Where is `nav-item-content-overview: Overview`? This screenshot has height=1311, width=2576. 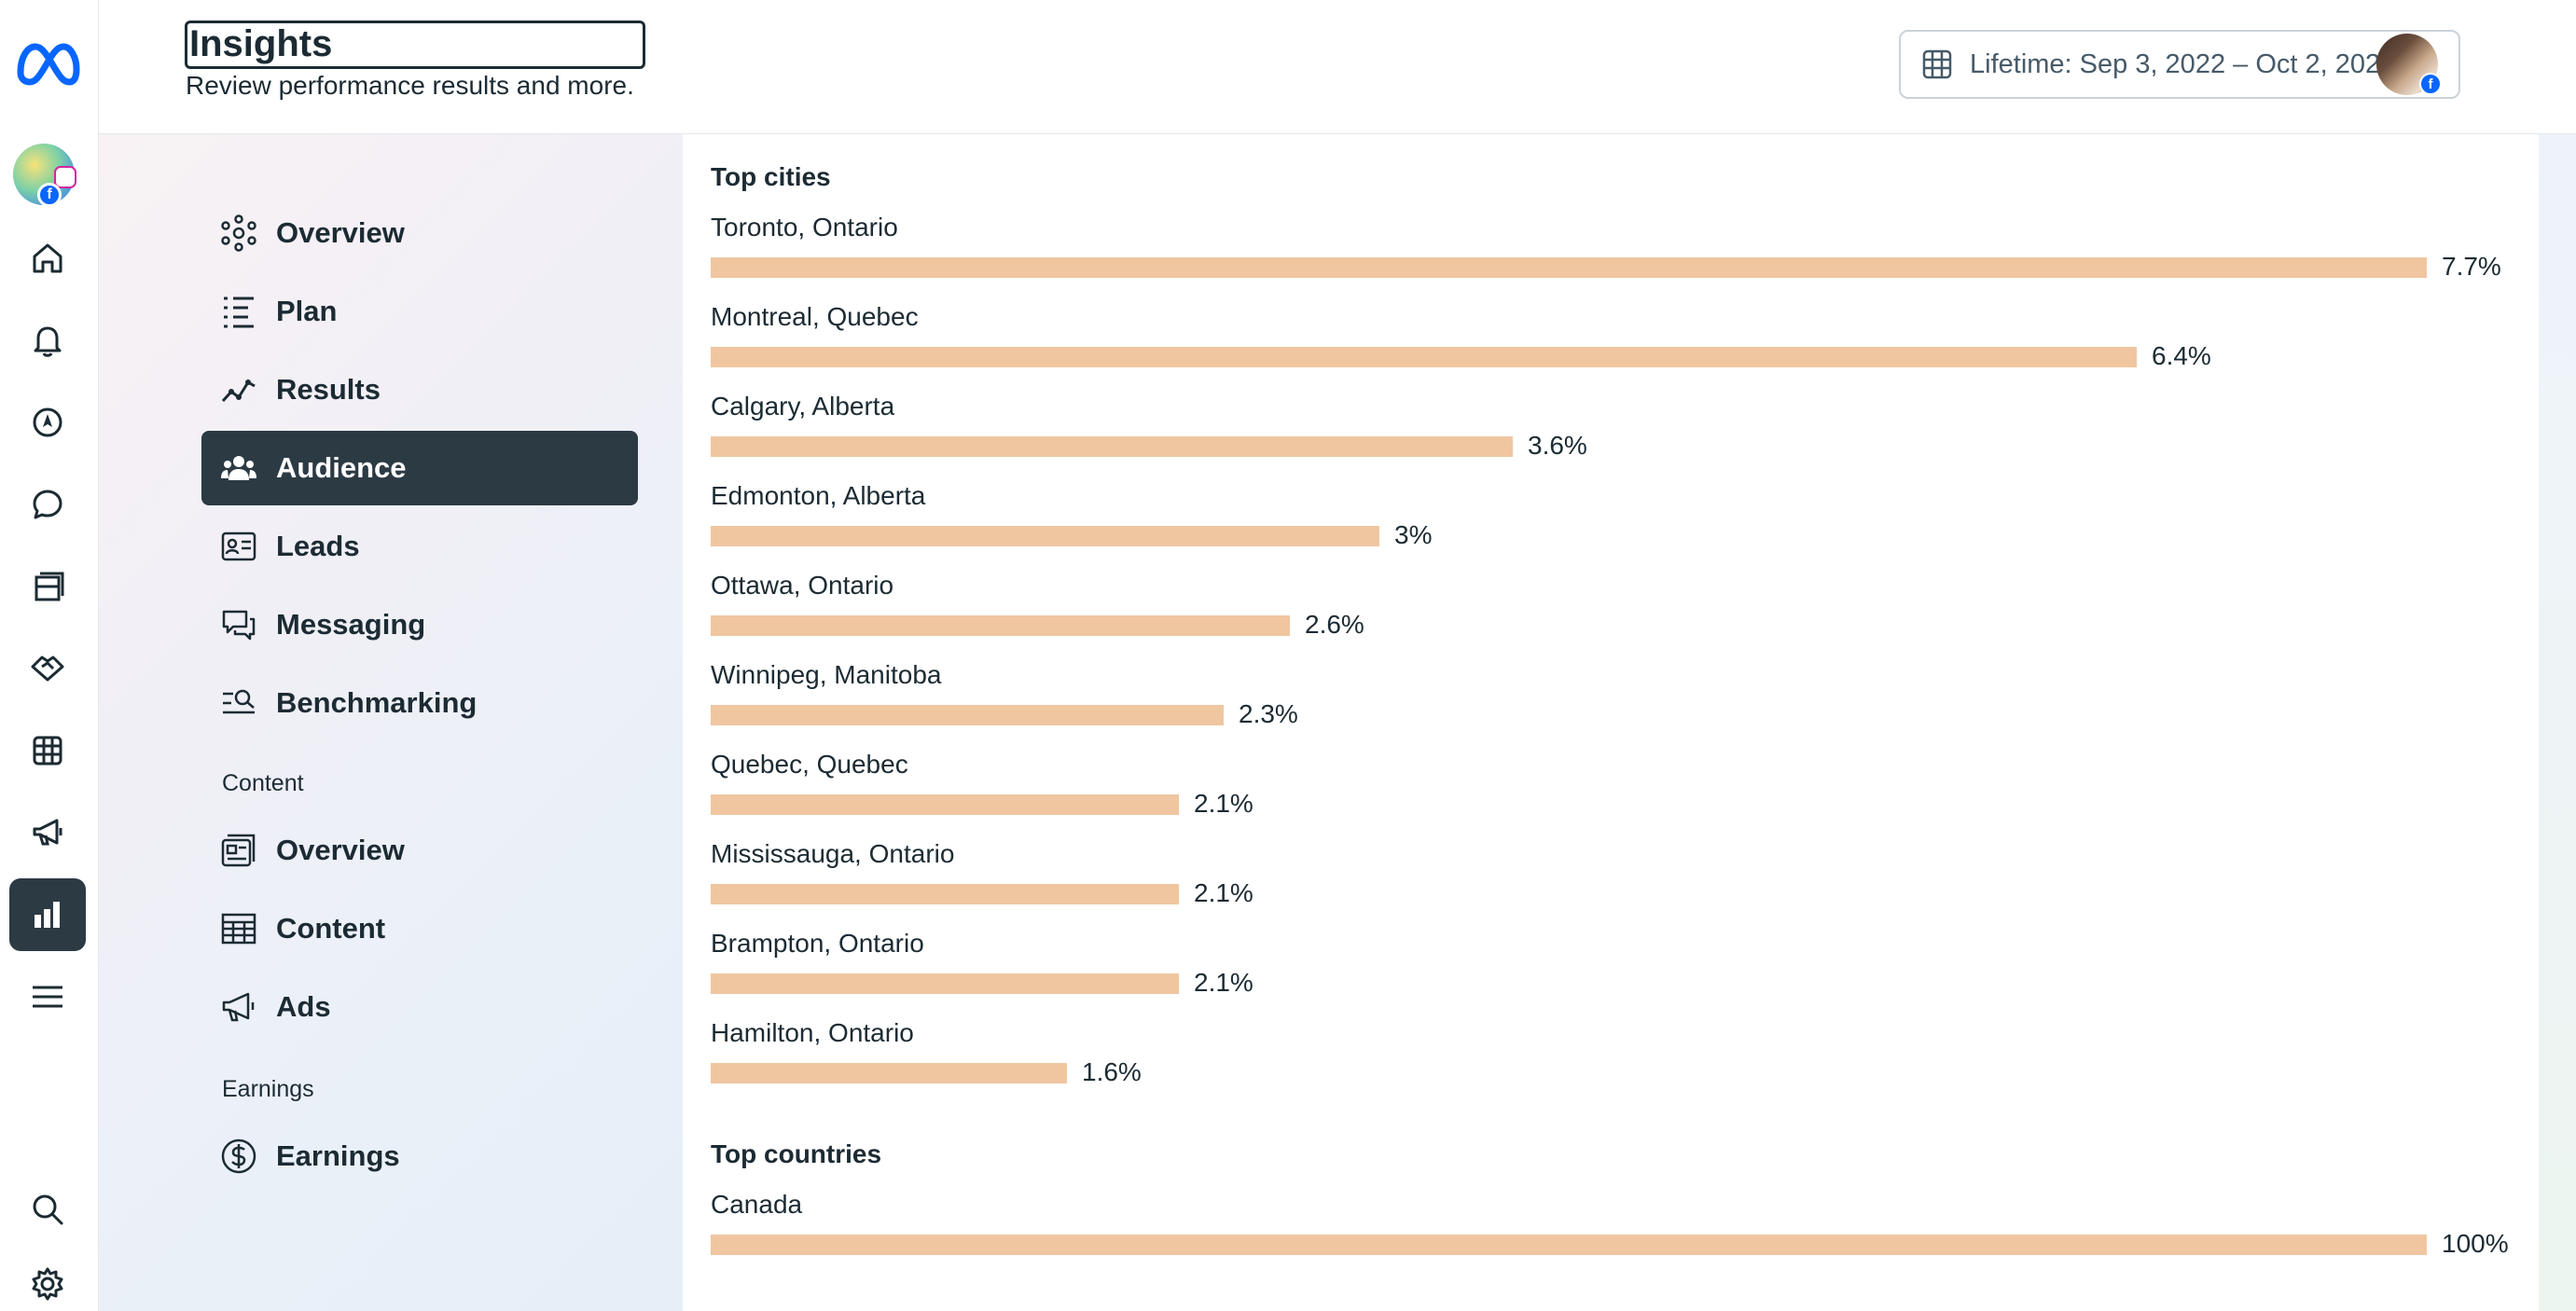 nav-item-content-overview: Overview is located at coordinates (419, 851).